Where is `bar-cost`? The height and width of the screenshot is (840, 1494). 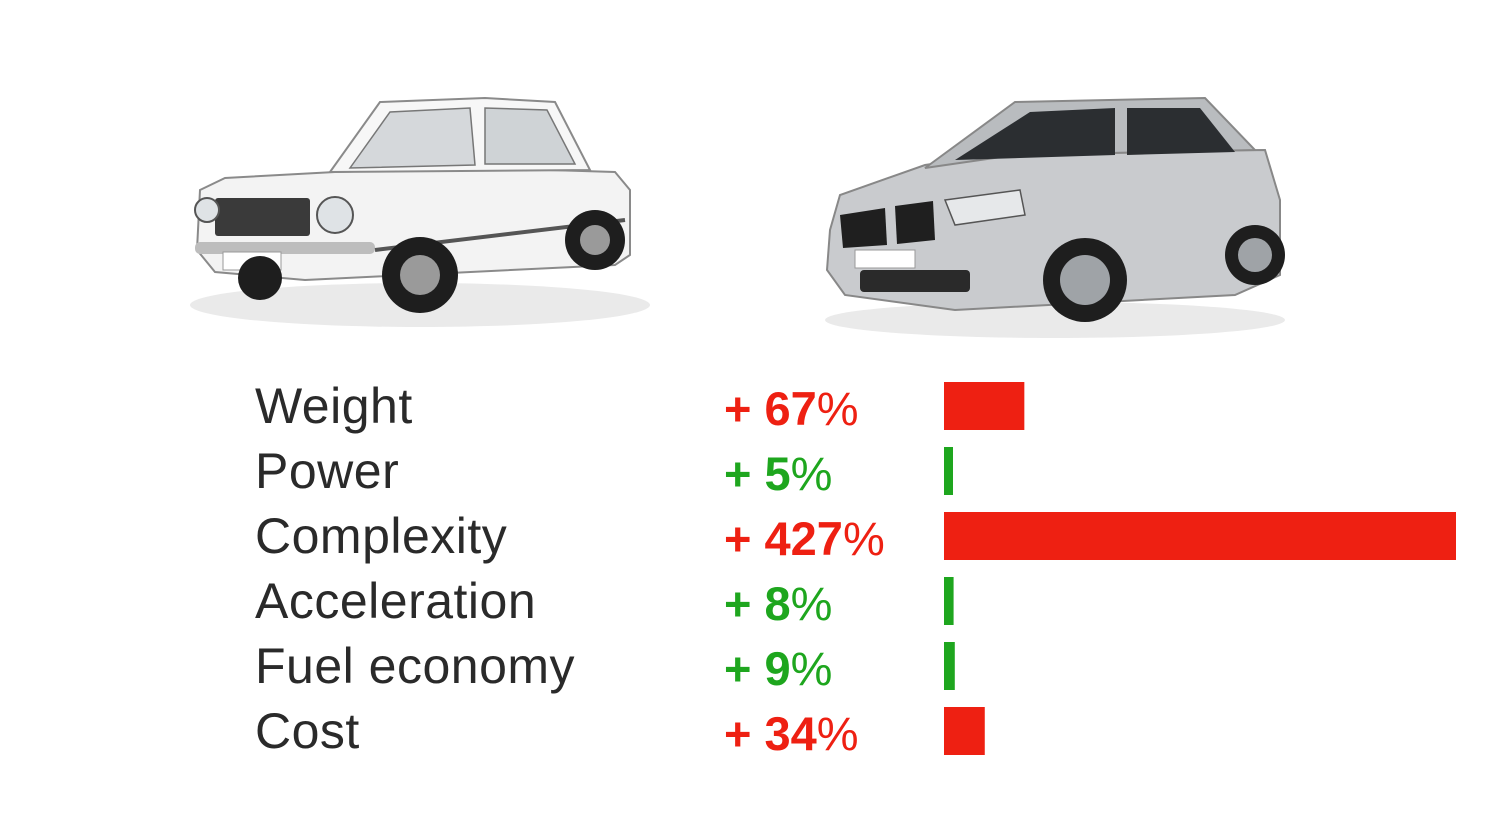
bar-cost is located at coordinates (964, 731).